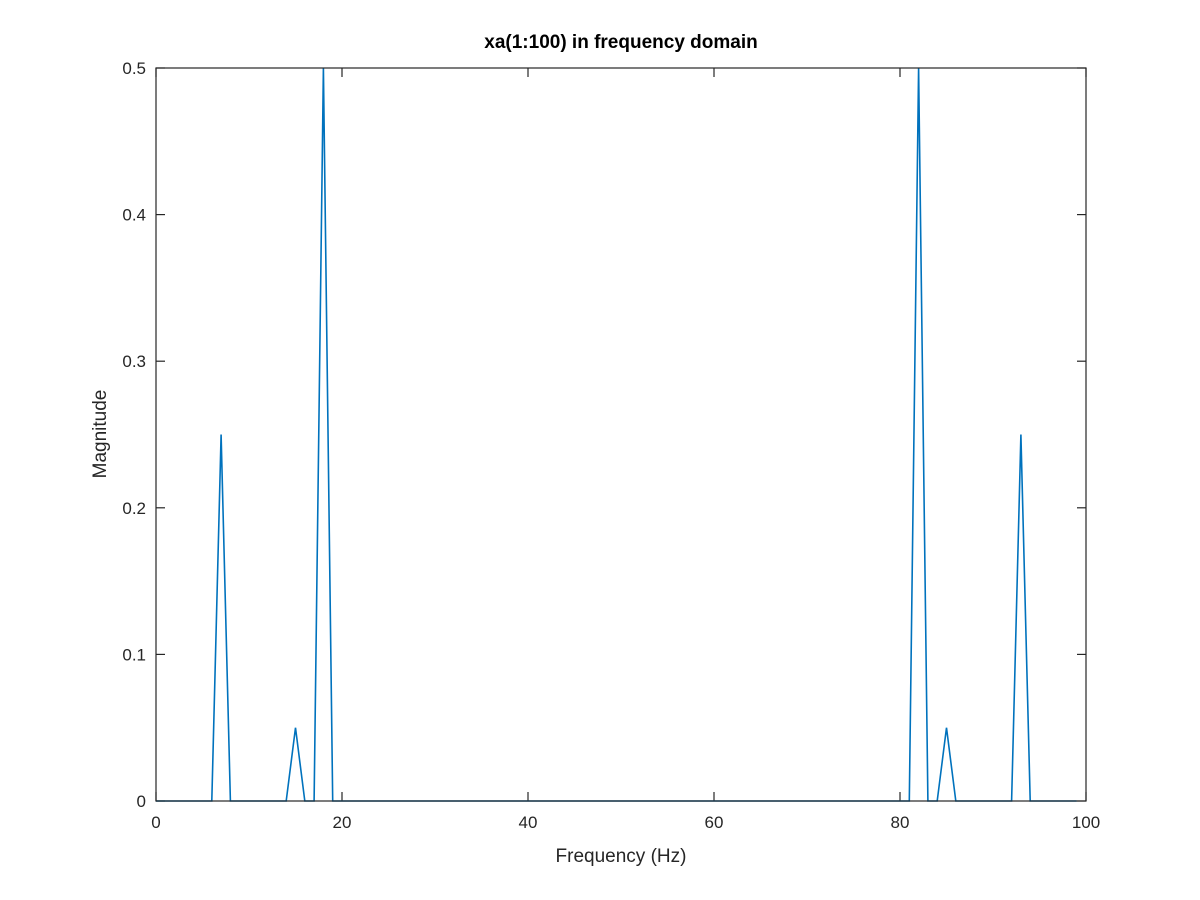  Describe the element at coordinates (134, 68) in the screenshot. I see `y-tick-label: 0.5` at that location.